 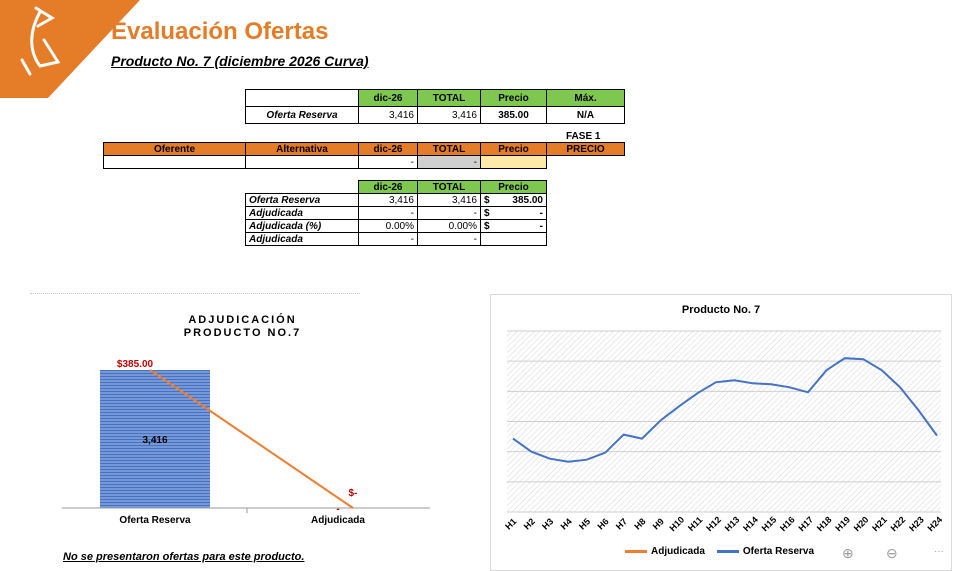 I want to click on table-row: Oferta Reserva 3,416 3,416 $ 385.00, so click(x=396, y=200).